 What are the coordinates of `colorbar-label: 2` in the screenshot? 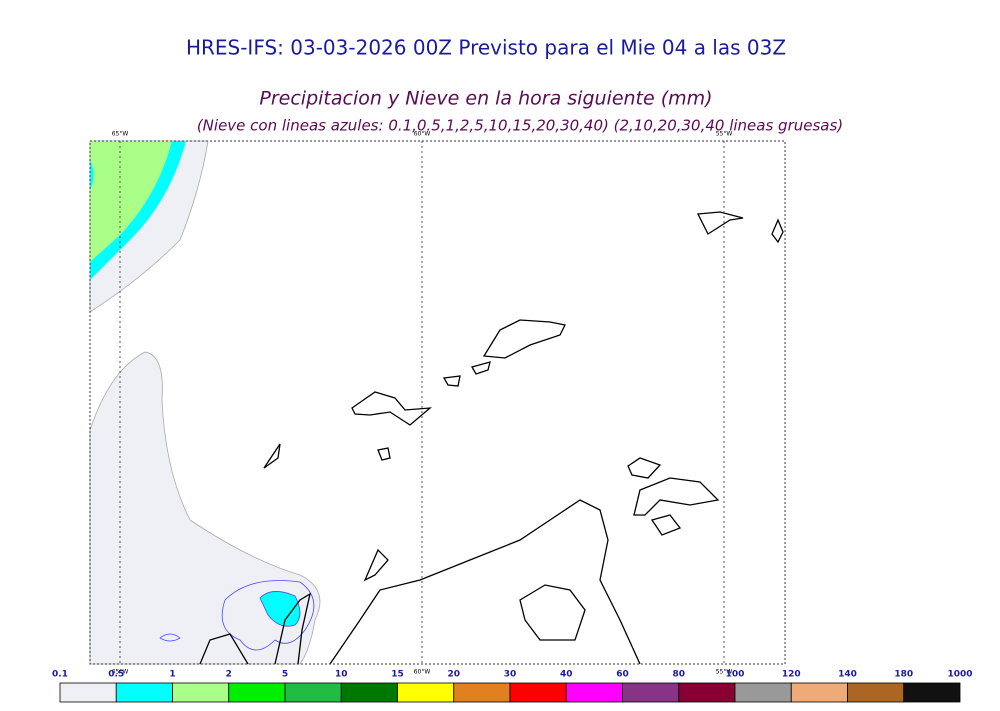 It's located at (229, 675).